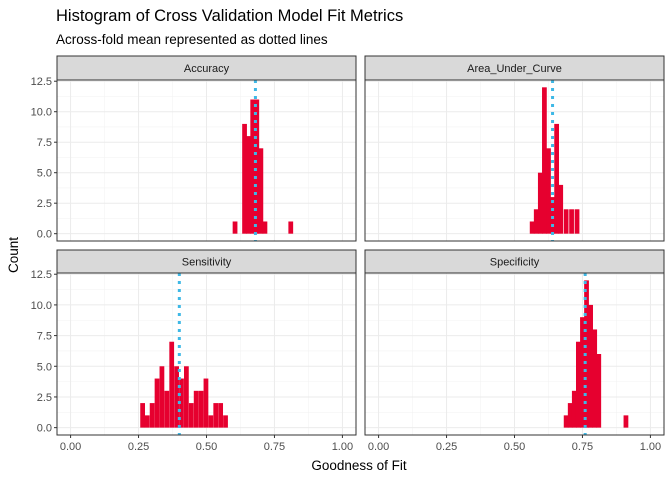  I want to click on y-axis-title: Count, so click(13, 255).